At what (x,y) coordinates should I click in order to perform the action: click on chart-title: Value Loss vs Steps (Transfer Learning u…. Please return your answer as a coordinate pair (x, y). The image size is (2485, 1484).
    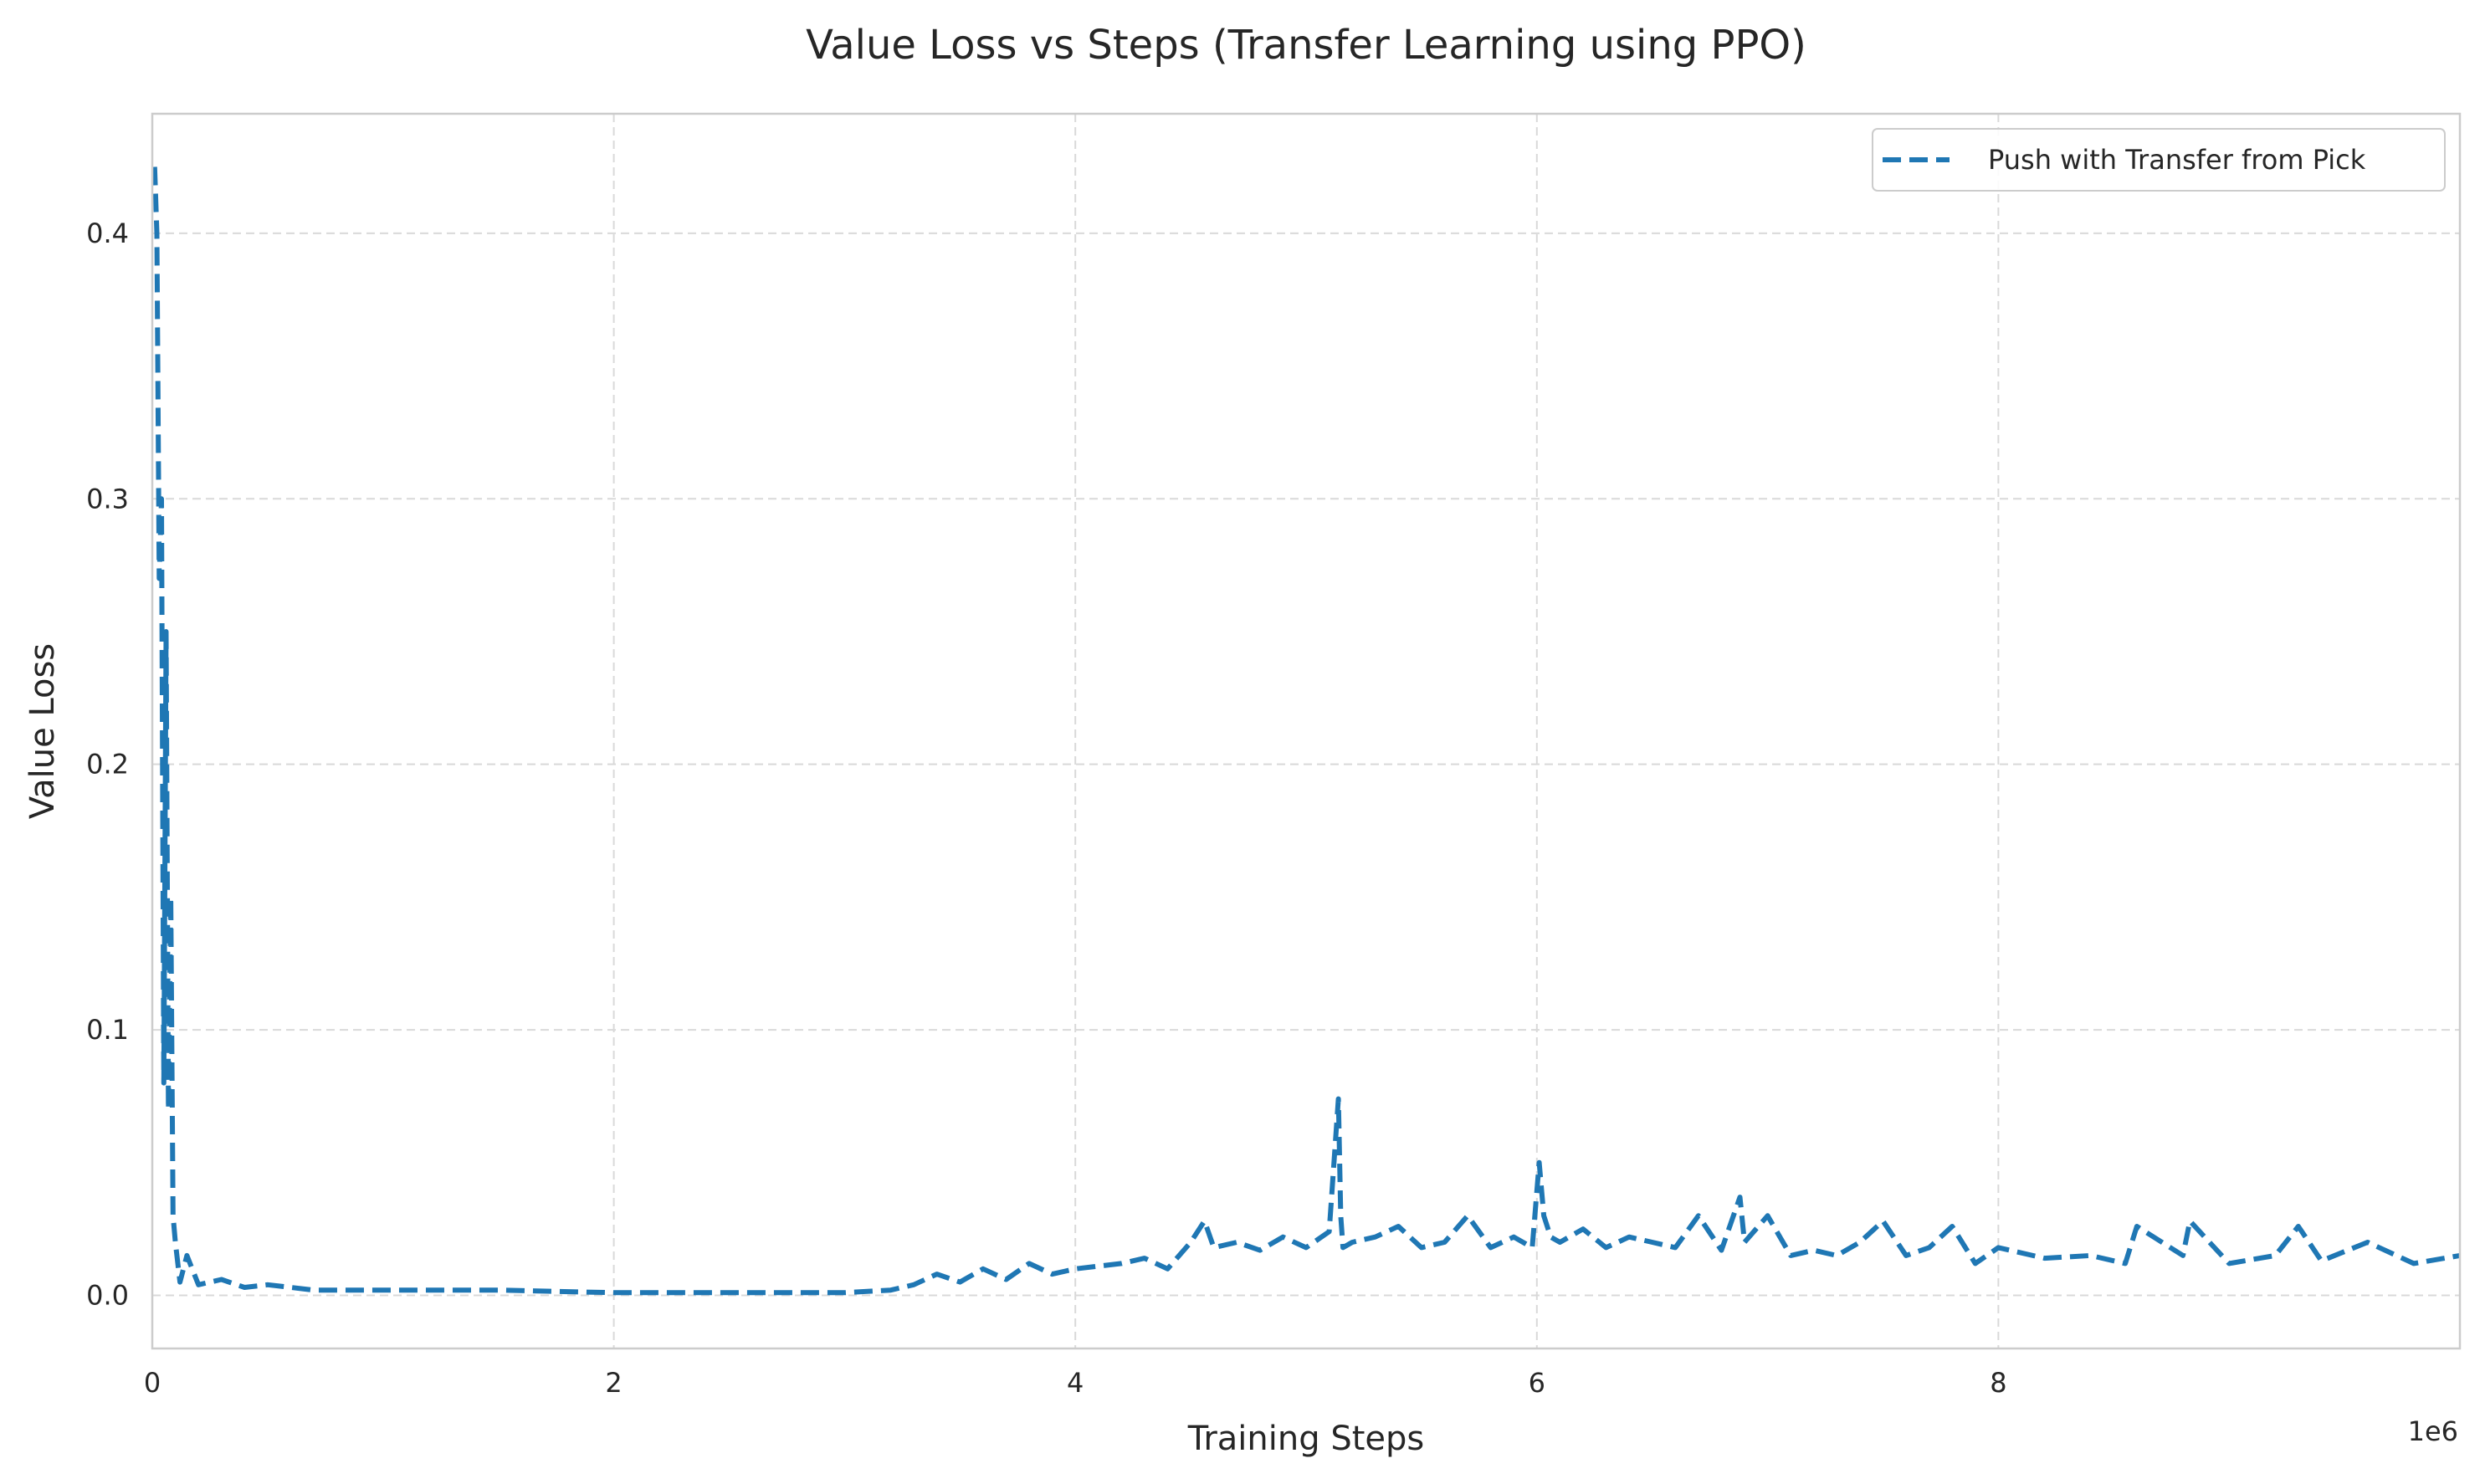
    Looking at the image, I should click on (1306, 45).